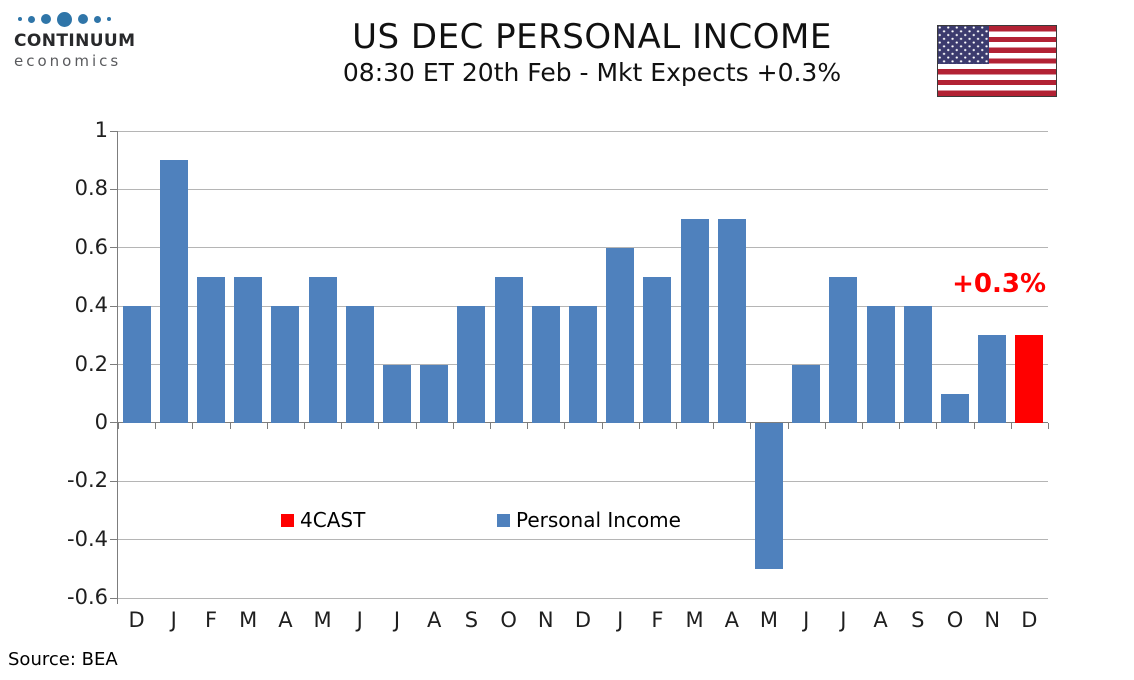 The height and width of the screenshot is (680, 1134). What do you see at coordinates (963, 45) in the screenshot?
I see `us-flag-canton` at bounding box center [963, 45].